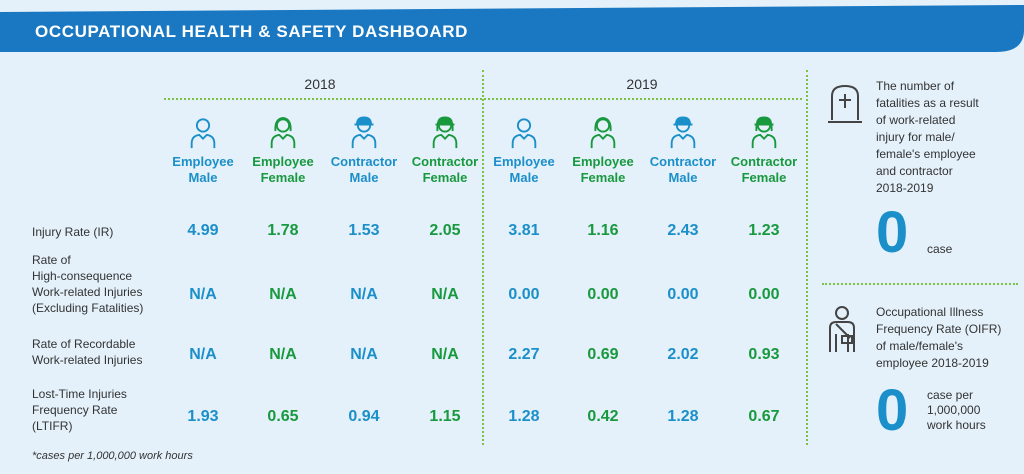  What do you see at coordinates (892, 232) in the screenshot?
I see `fatalities-value: 0` at bounding box center [892, 232].